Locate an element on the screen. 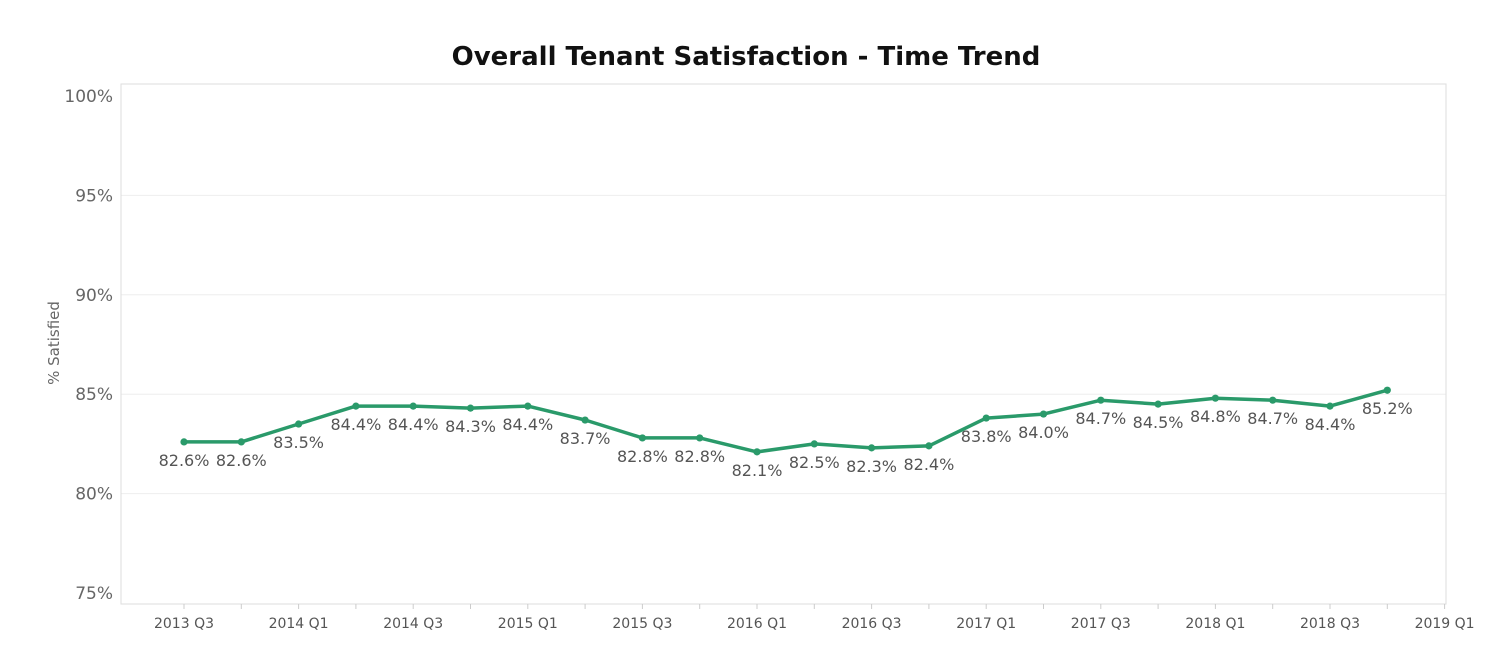 This screenshot has height=652, width=1492. y-tick-label: 90% is located at coordinates (94, 296).